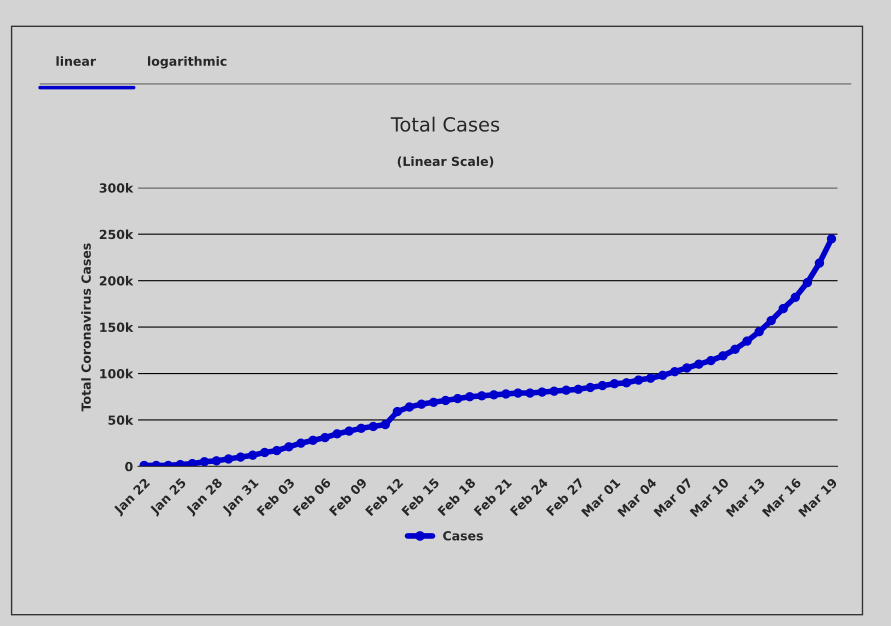  I want to click on legend-label: Cases, so click(463, 536).